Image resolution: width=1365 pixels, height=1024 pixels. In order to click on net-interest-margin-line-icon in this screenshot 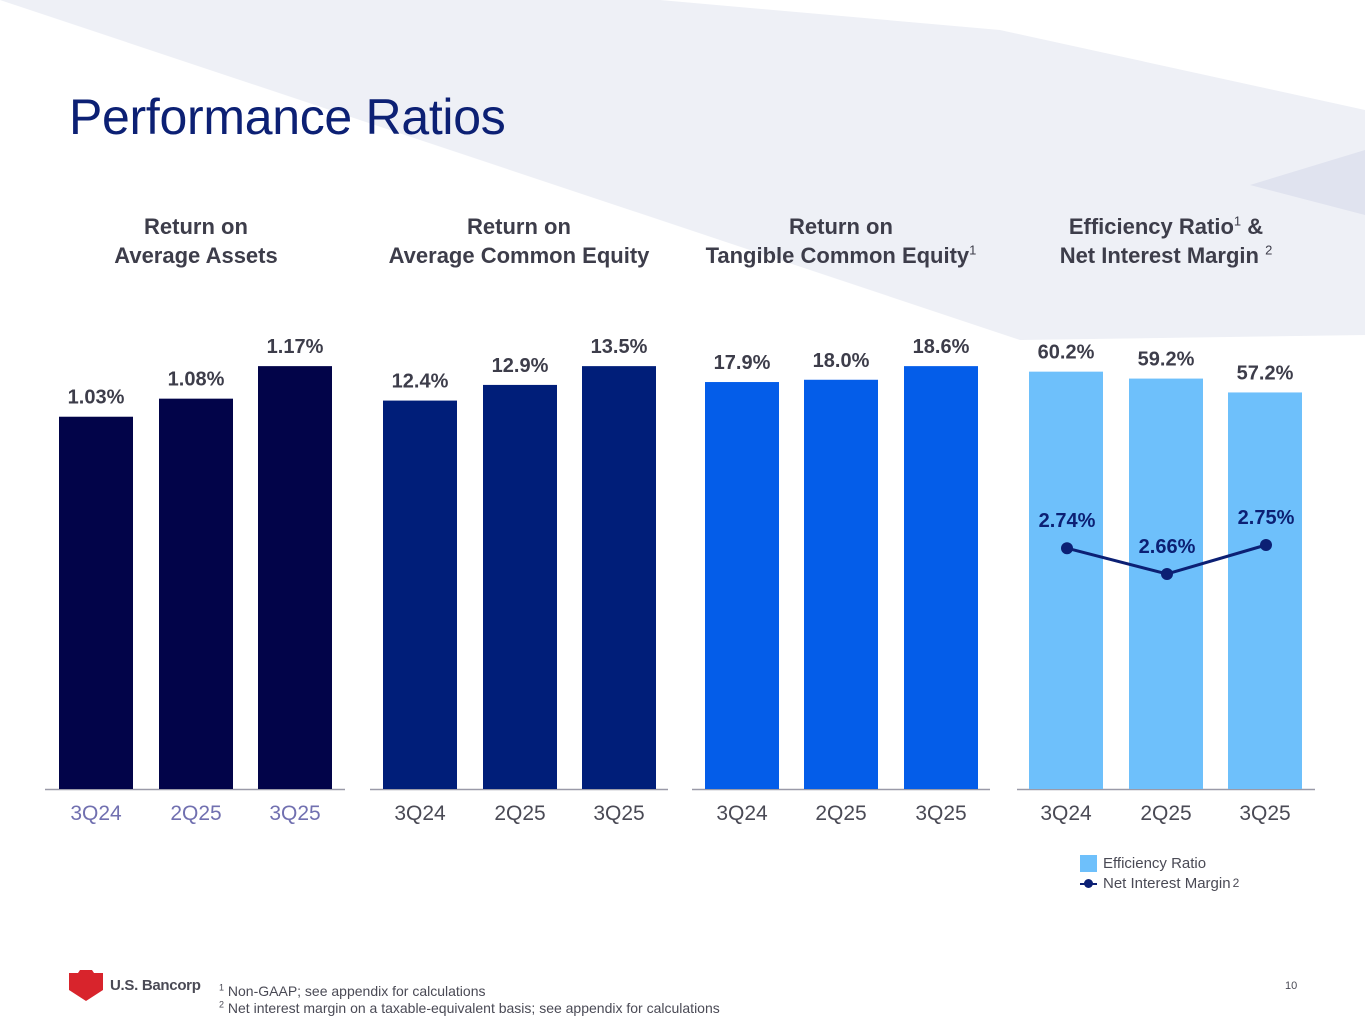, I will do `click(1088, 883)`.